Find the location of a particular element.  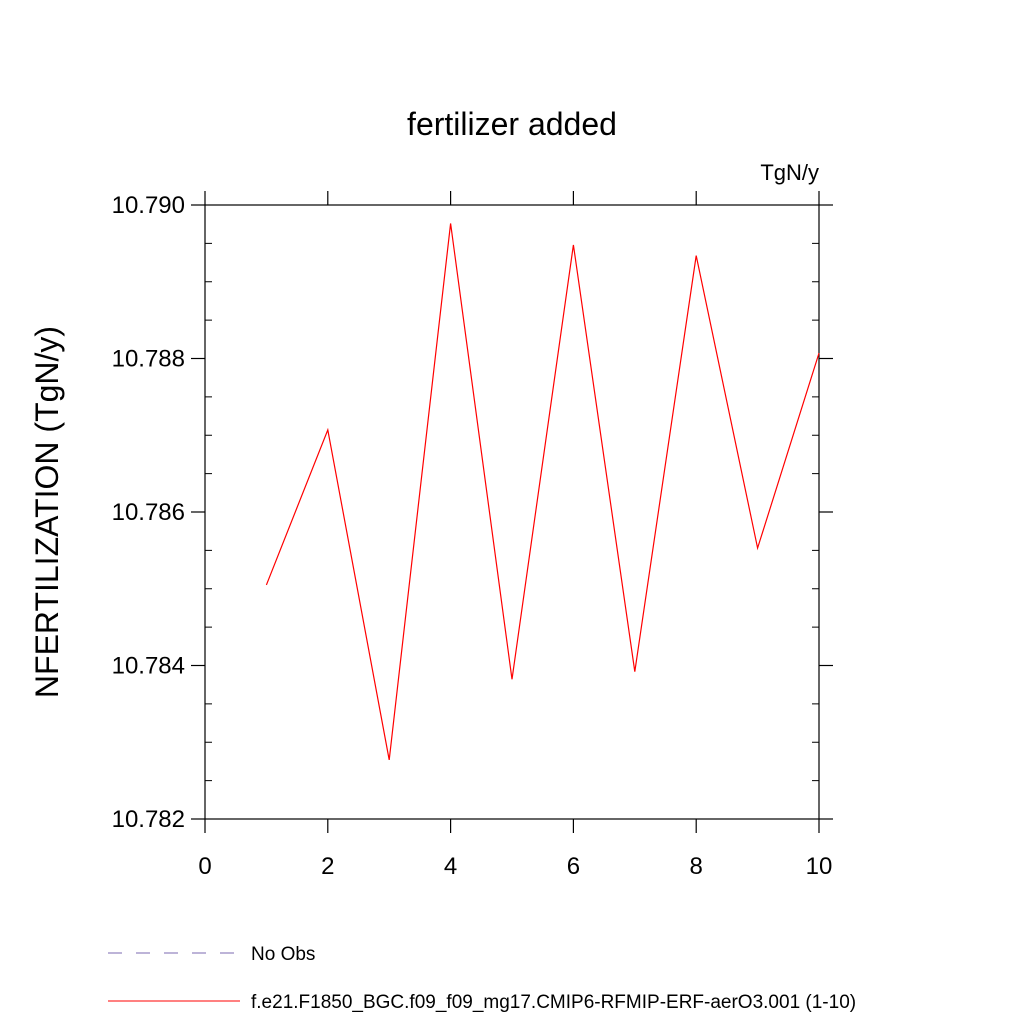

units-label: TgN/y is located at coordinates (789, 172).